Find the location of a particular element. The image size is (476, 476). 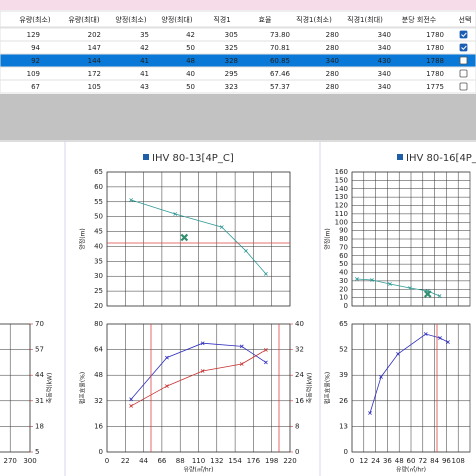

y2-tick-label: 70 is located at coordinates (39, 324).